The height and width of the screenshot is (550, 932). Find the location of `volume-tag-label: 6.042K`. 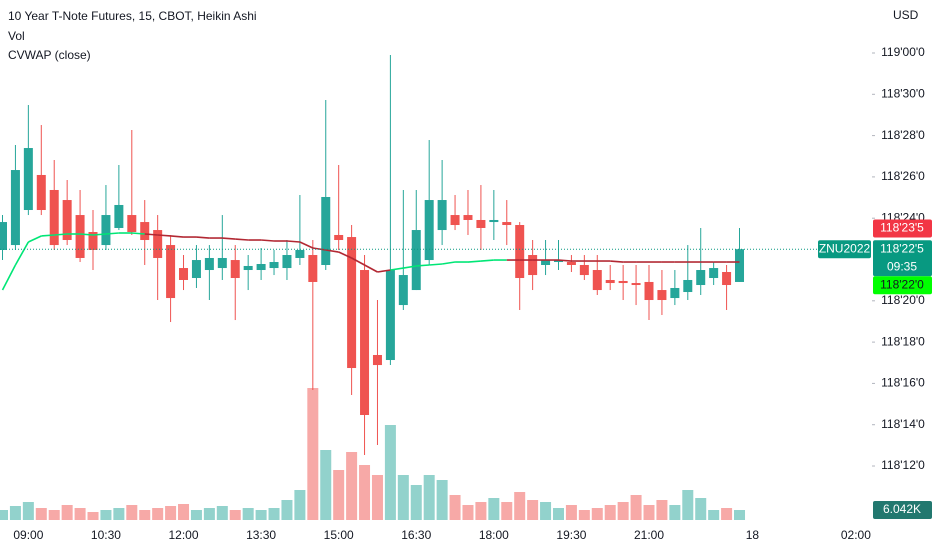

volume-tag-label: 6.042K is located at coordinates (902, 509).